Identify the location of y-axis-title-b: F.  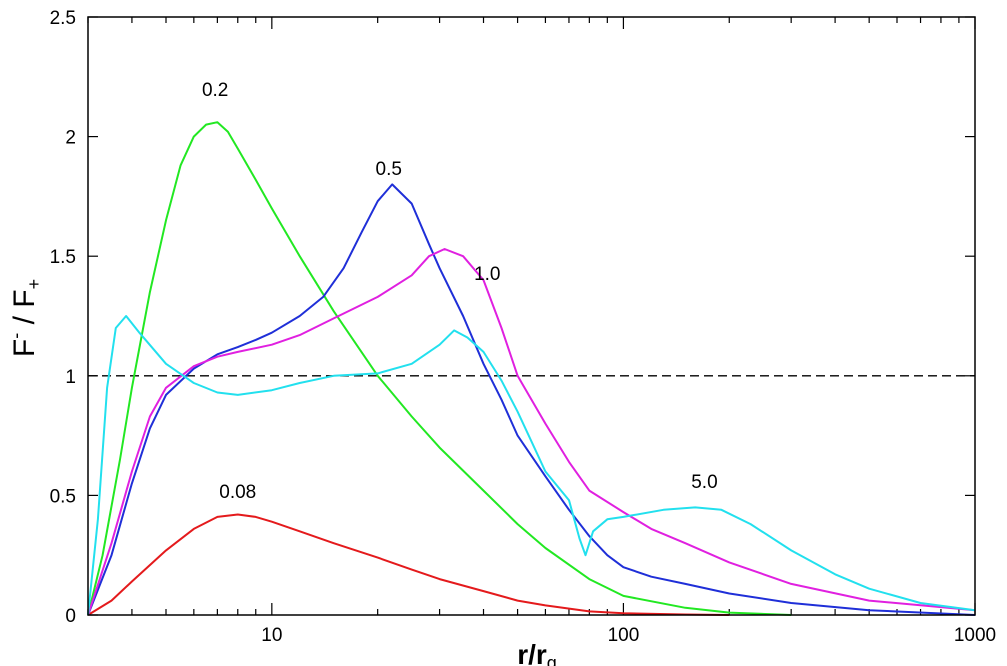
(24, 298).